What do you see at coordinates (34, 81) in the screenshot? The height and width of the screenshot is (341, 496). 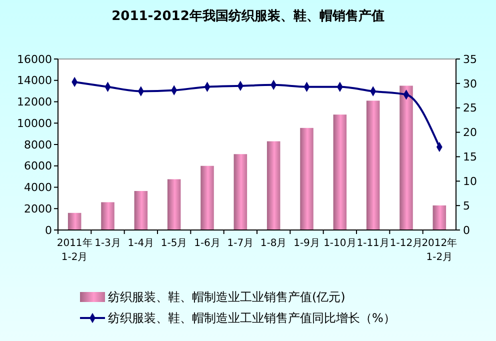 I see `y-tick-label: 14000` at bounding box center [34, 81].